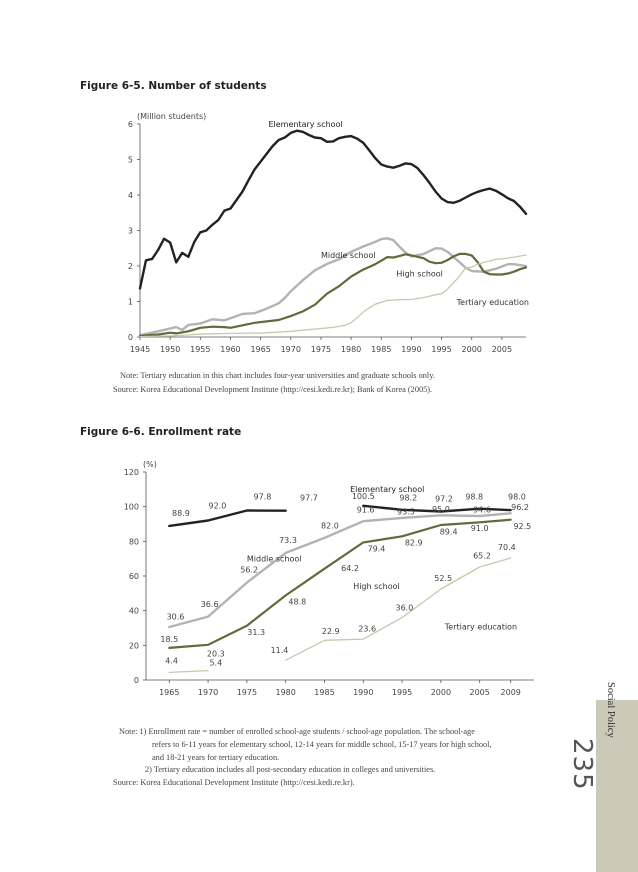 The width and height of the screenshot is (638, 872). What do you see at coordinates (171, 116) in the screenshot?
I see `c1-y-axis-label: (Million students)` at bounding box center [171, 116].